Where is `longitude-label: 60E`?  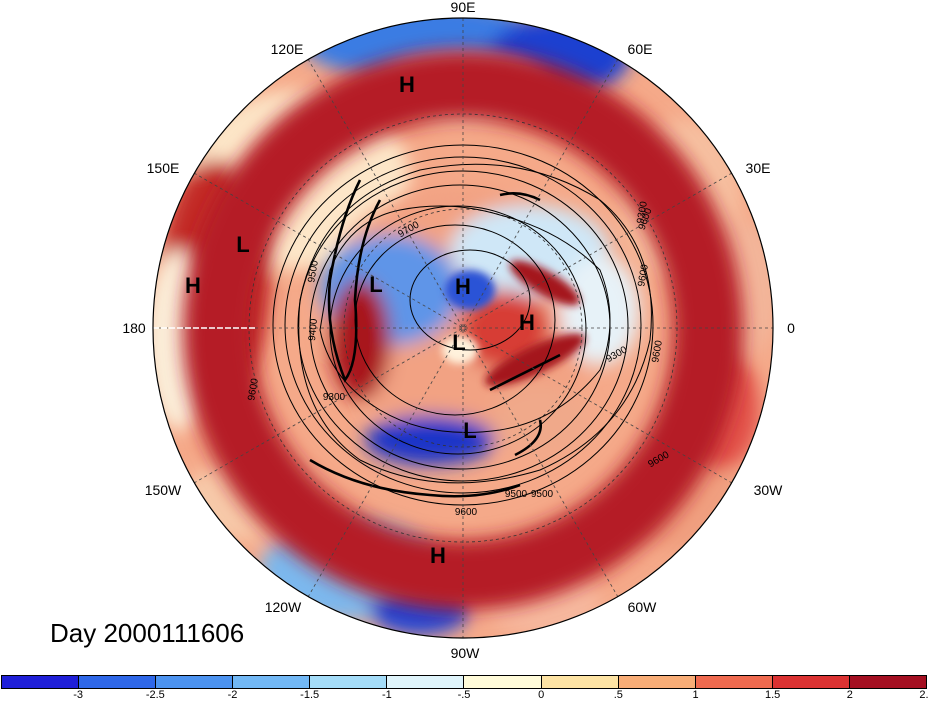 longitude-label: 60E is located at coordinates (640, 49).